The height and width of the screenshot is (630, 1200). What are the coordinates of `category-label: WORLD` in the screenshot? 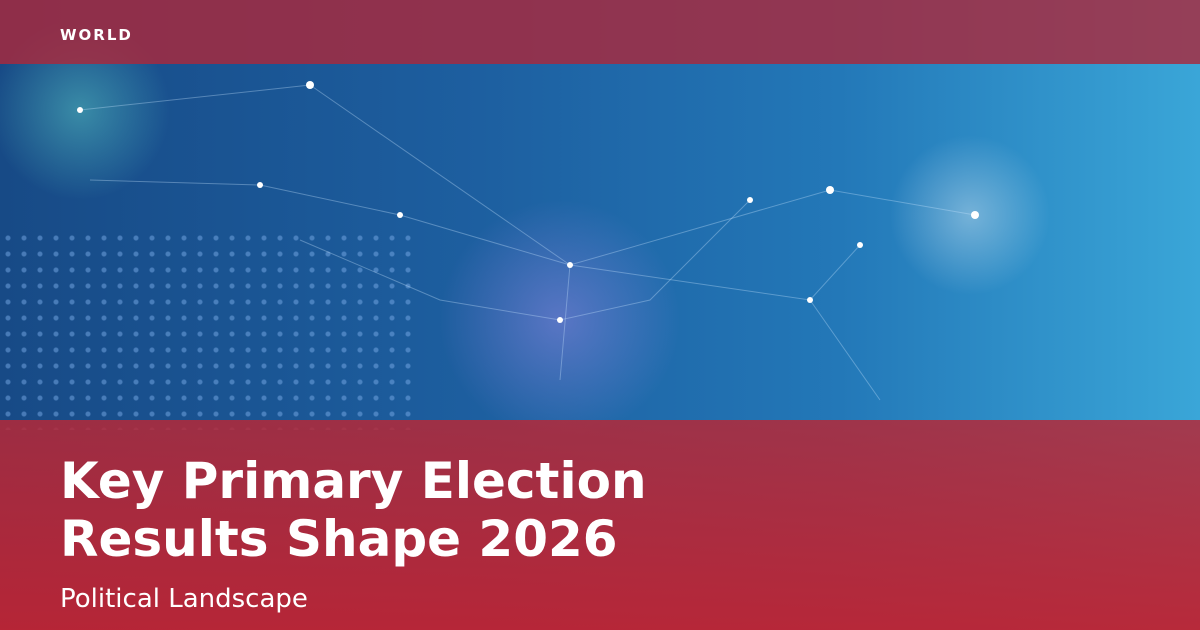 It's located at (96, 35).